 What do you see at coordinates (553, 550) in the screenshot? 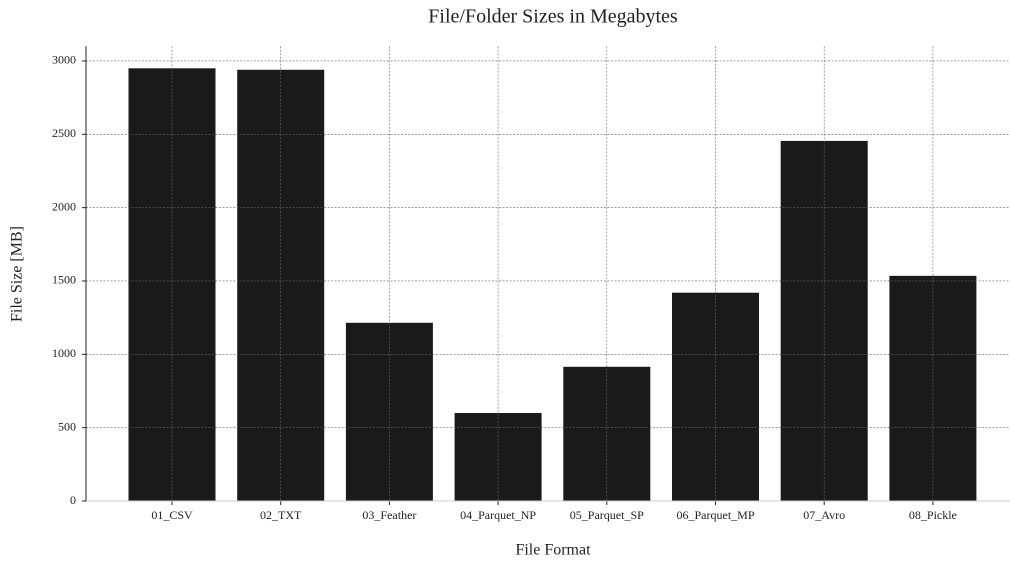
I see `x-axis-label: File Format` at bounding box center [553, 550].